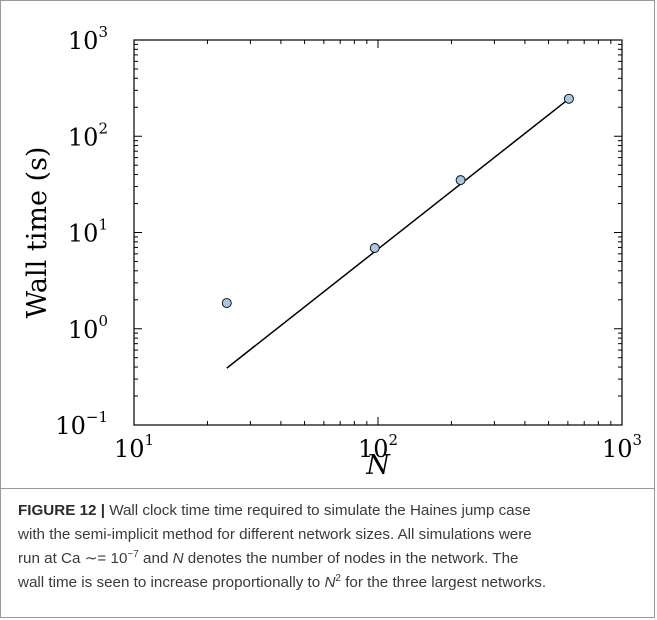  I want to click on x-tick-label: 10², so click(378, 447).